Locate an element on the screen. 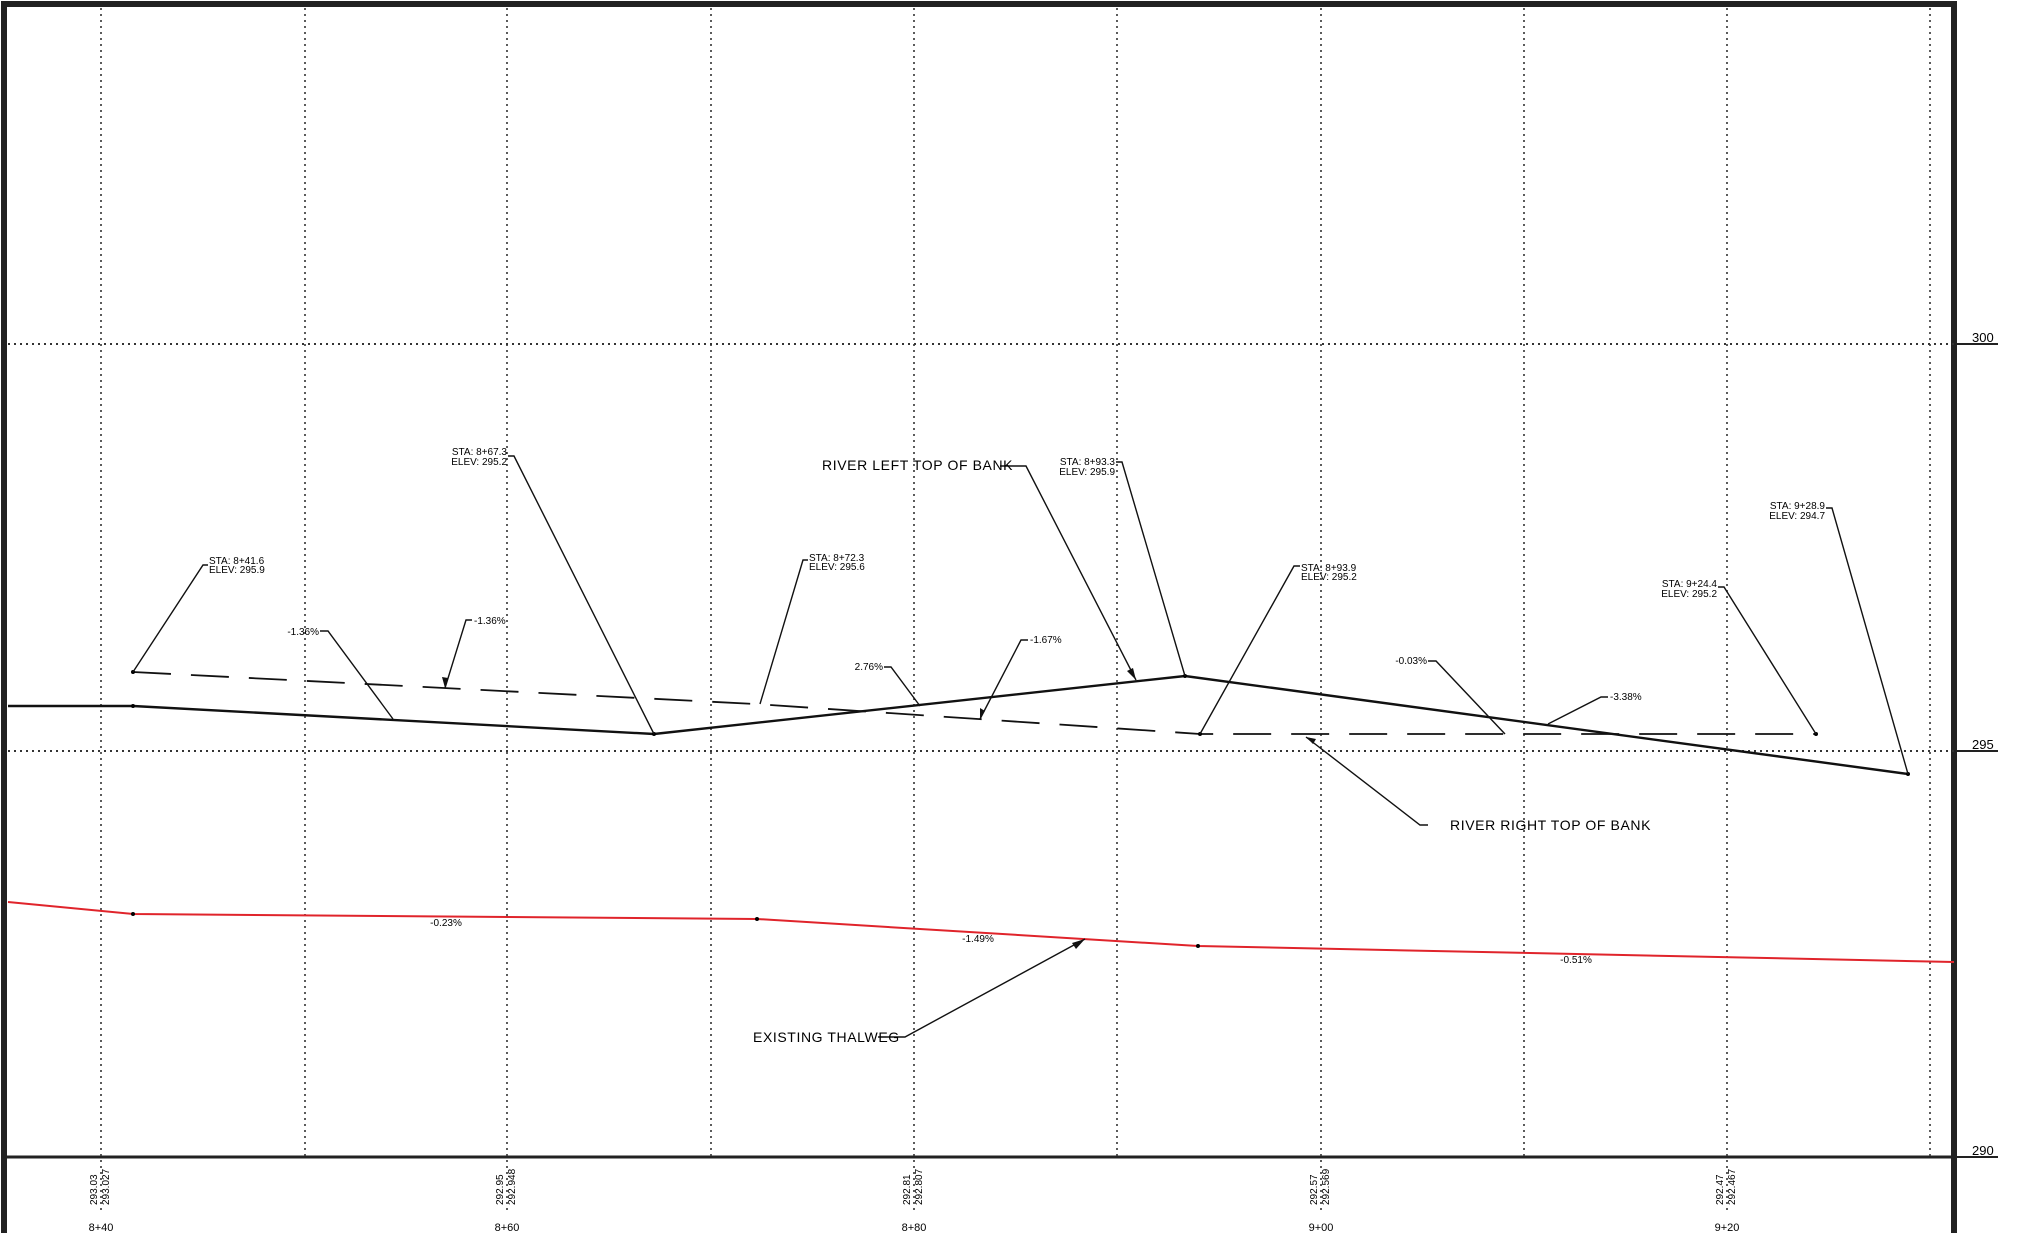 The height and width of the screenshot is (1233, 2028). elevation-value: 292.47 is located at coordinates (1720, 1189).